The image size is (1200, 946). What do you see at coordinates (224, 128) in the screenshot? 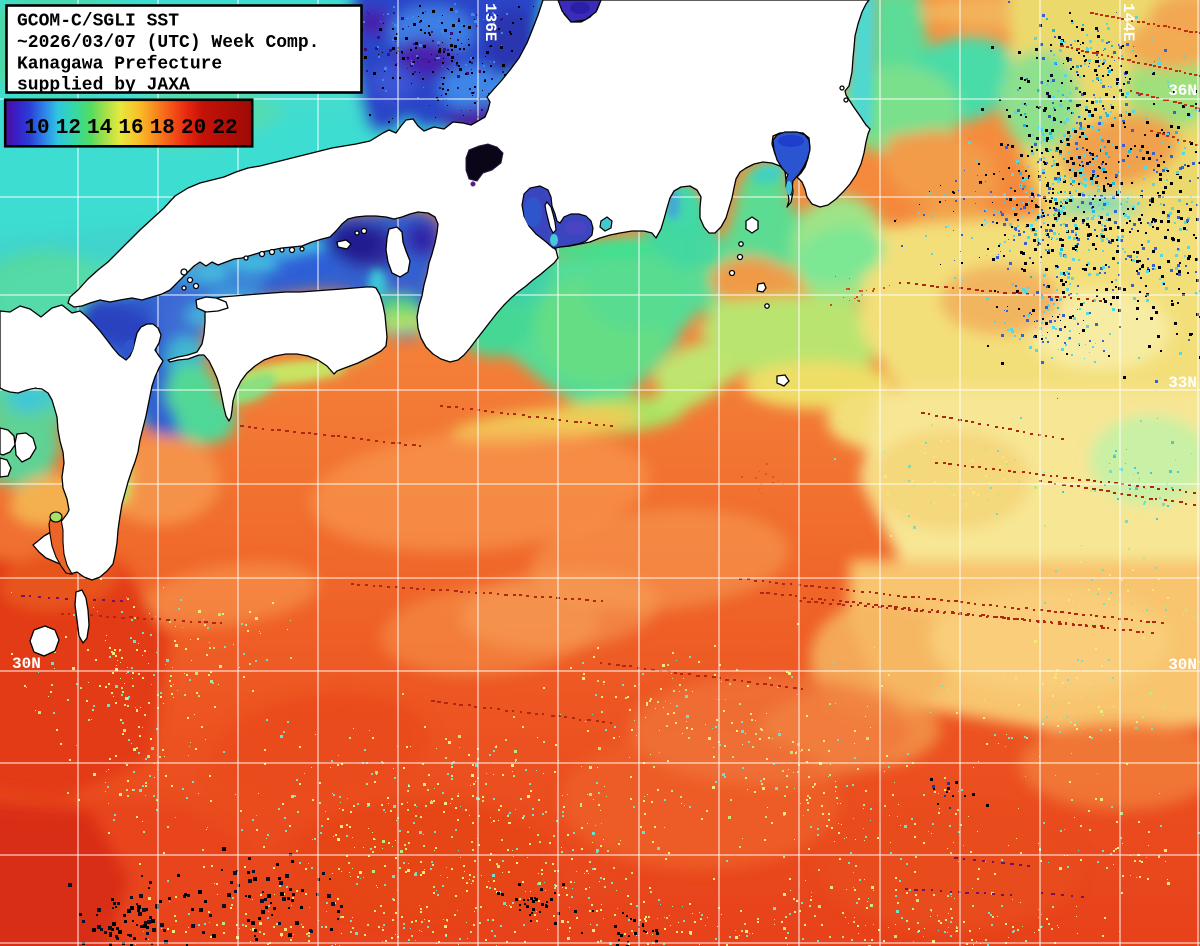
I see `svg-text: 22` at bounding box center [224, 128].